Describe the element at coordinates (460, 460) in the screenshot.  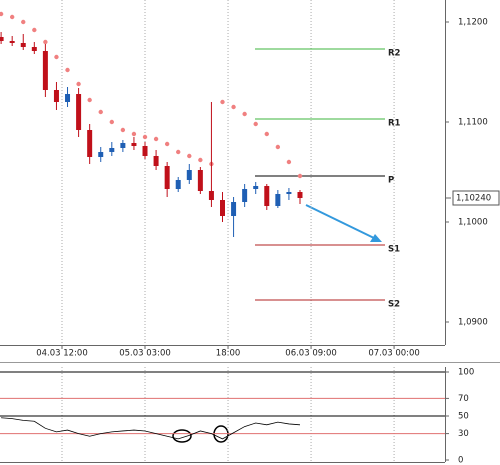
I see `rsi-y-tick-label: 0` at that location.